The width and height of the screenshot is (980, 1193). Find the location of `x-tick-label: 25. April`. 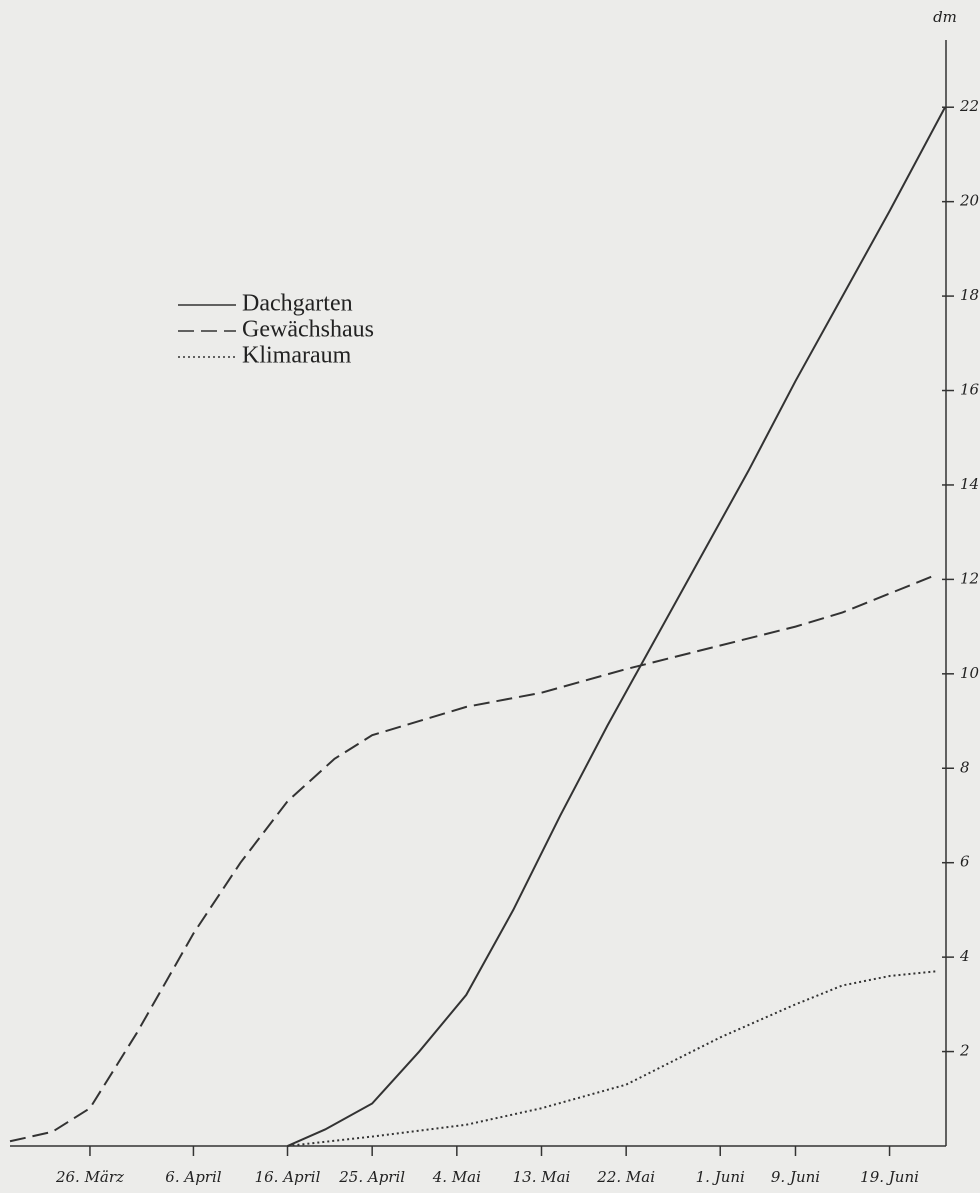

x-tick-label: 25. April is located at coordinates (371, 1177).